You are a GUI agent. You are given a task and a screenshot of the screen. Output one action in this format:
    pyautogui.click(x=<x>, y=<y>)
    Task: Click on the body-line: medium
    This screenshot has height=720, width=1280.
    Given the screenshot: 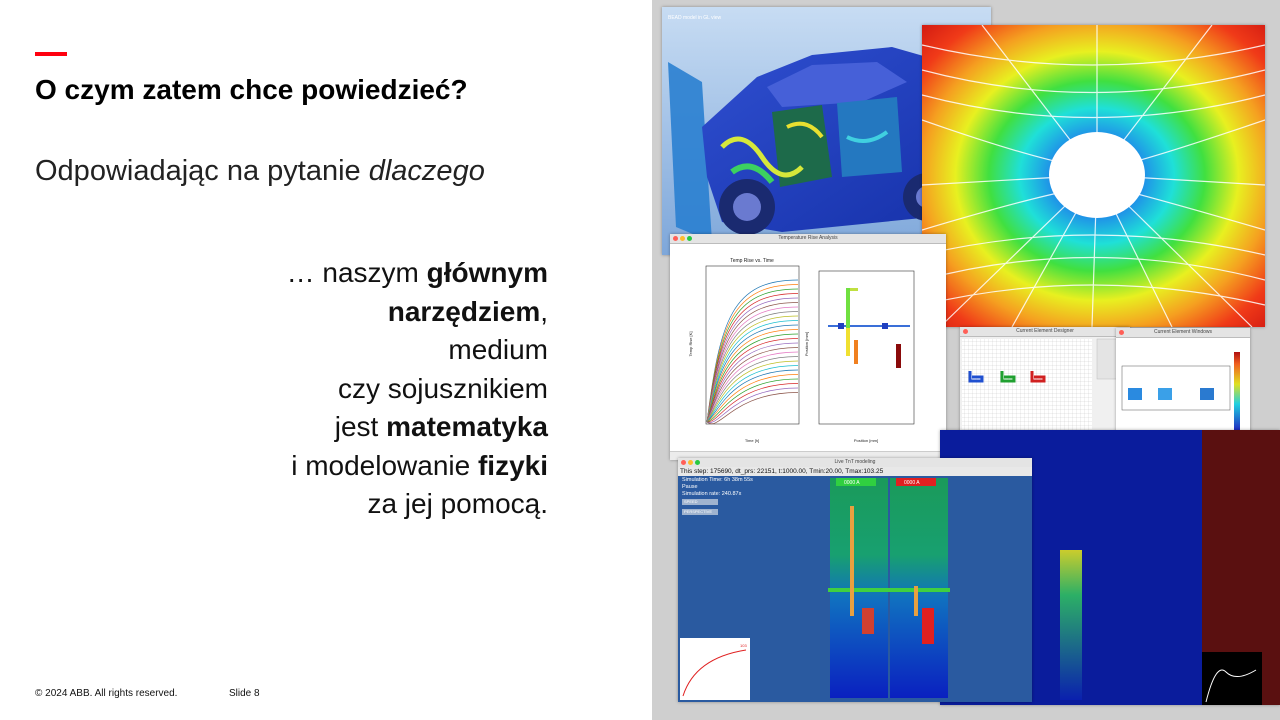 What is the action you would take?
    pyautogui.click(x=417, y=350)
    